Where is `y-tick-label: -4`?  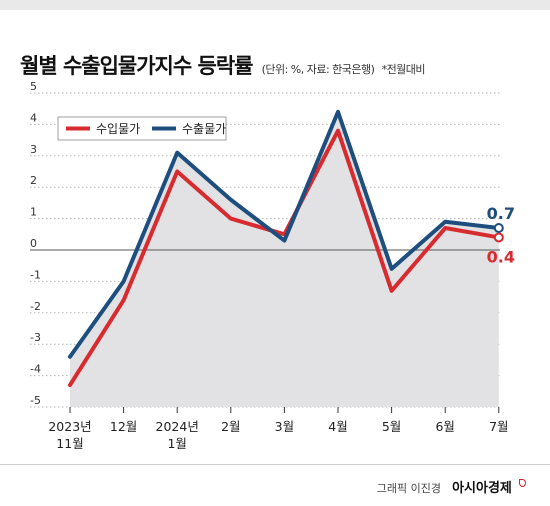
y-tick-label: -4 is located at coordinates (35, 369).